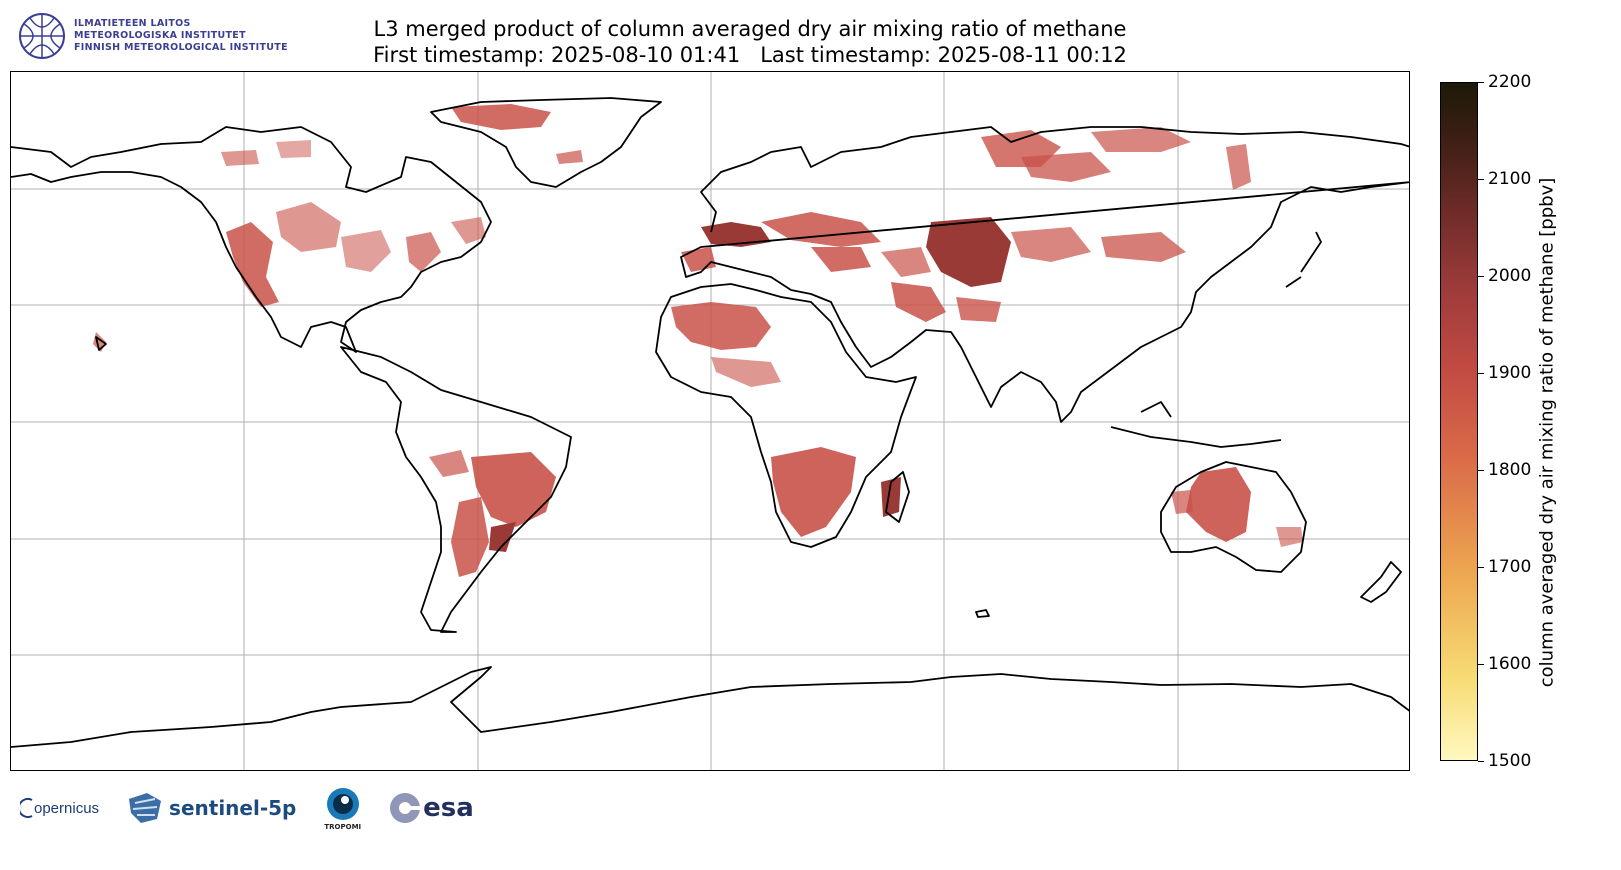  I want to click on fmi-name-sv: METEOROLOGISKA INSTITUTET, so click(160, 35).